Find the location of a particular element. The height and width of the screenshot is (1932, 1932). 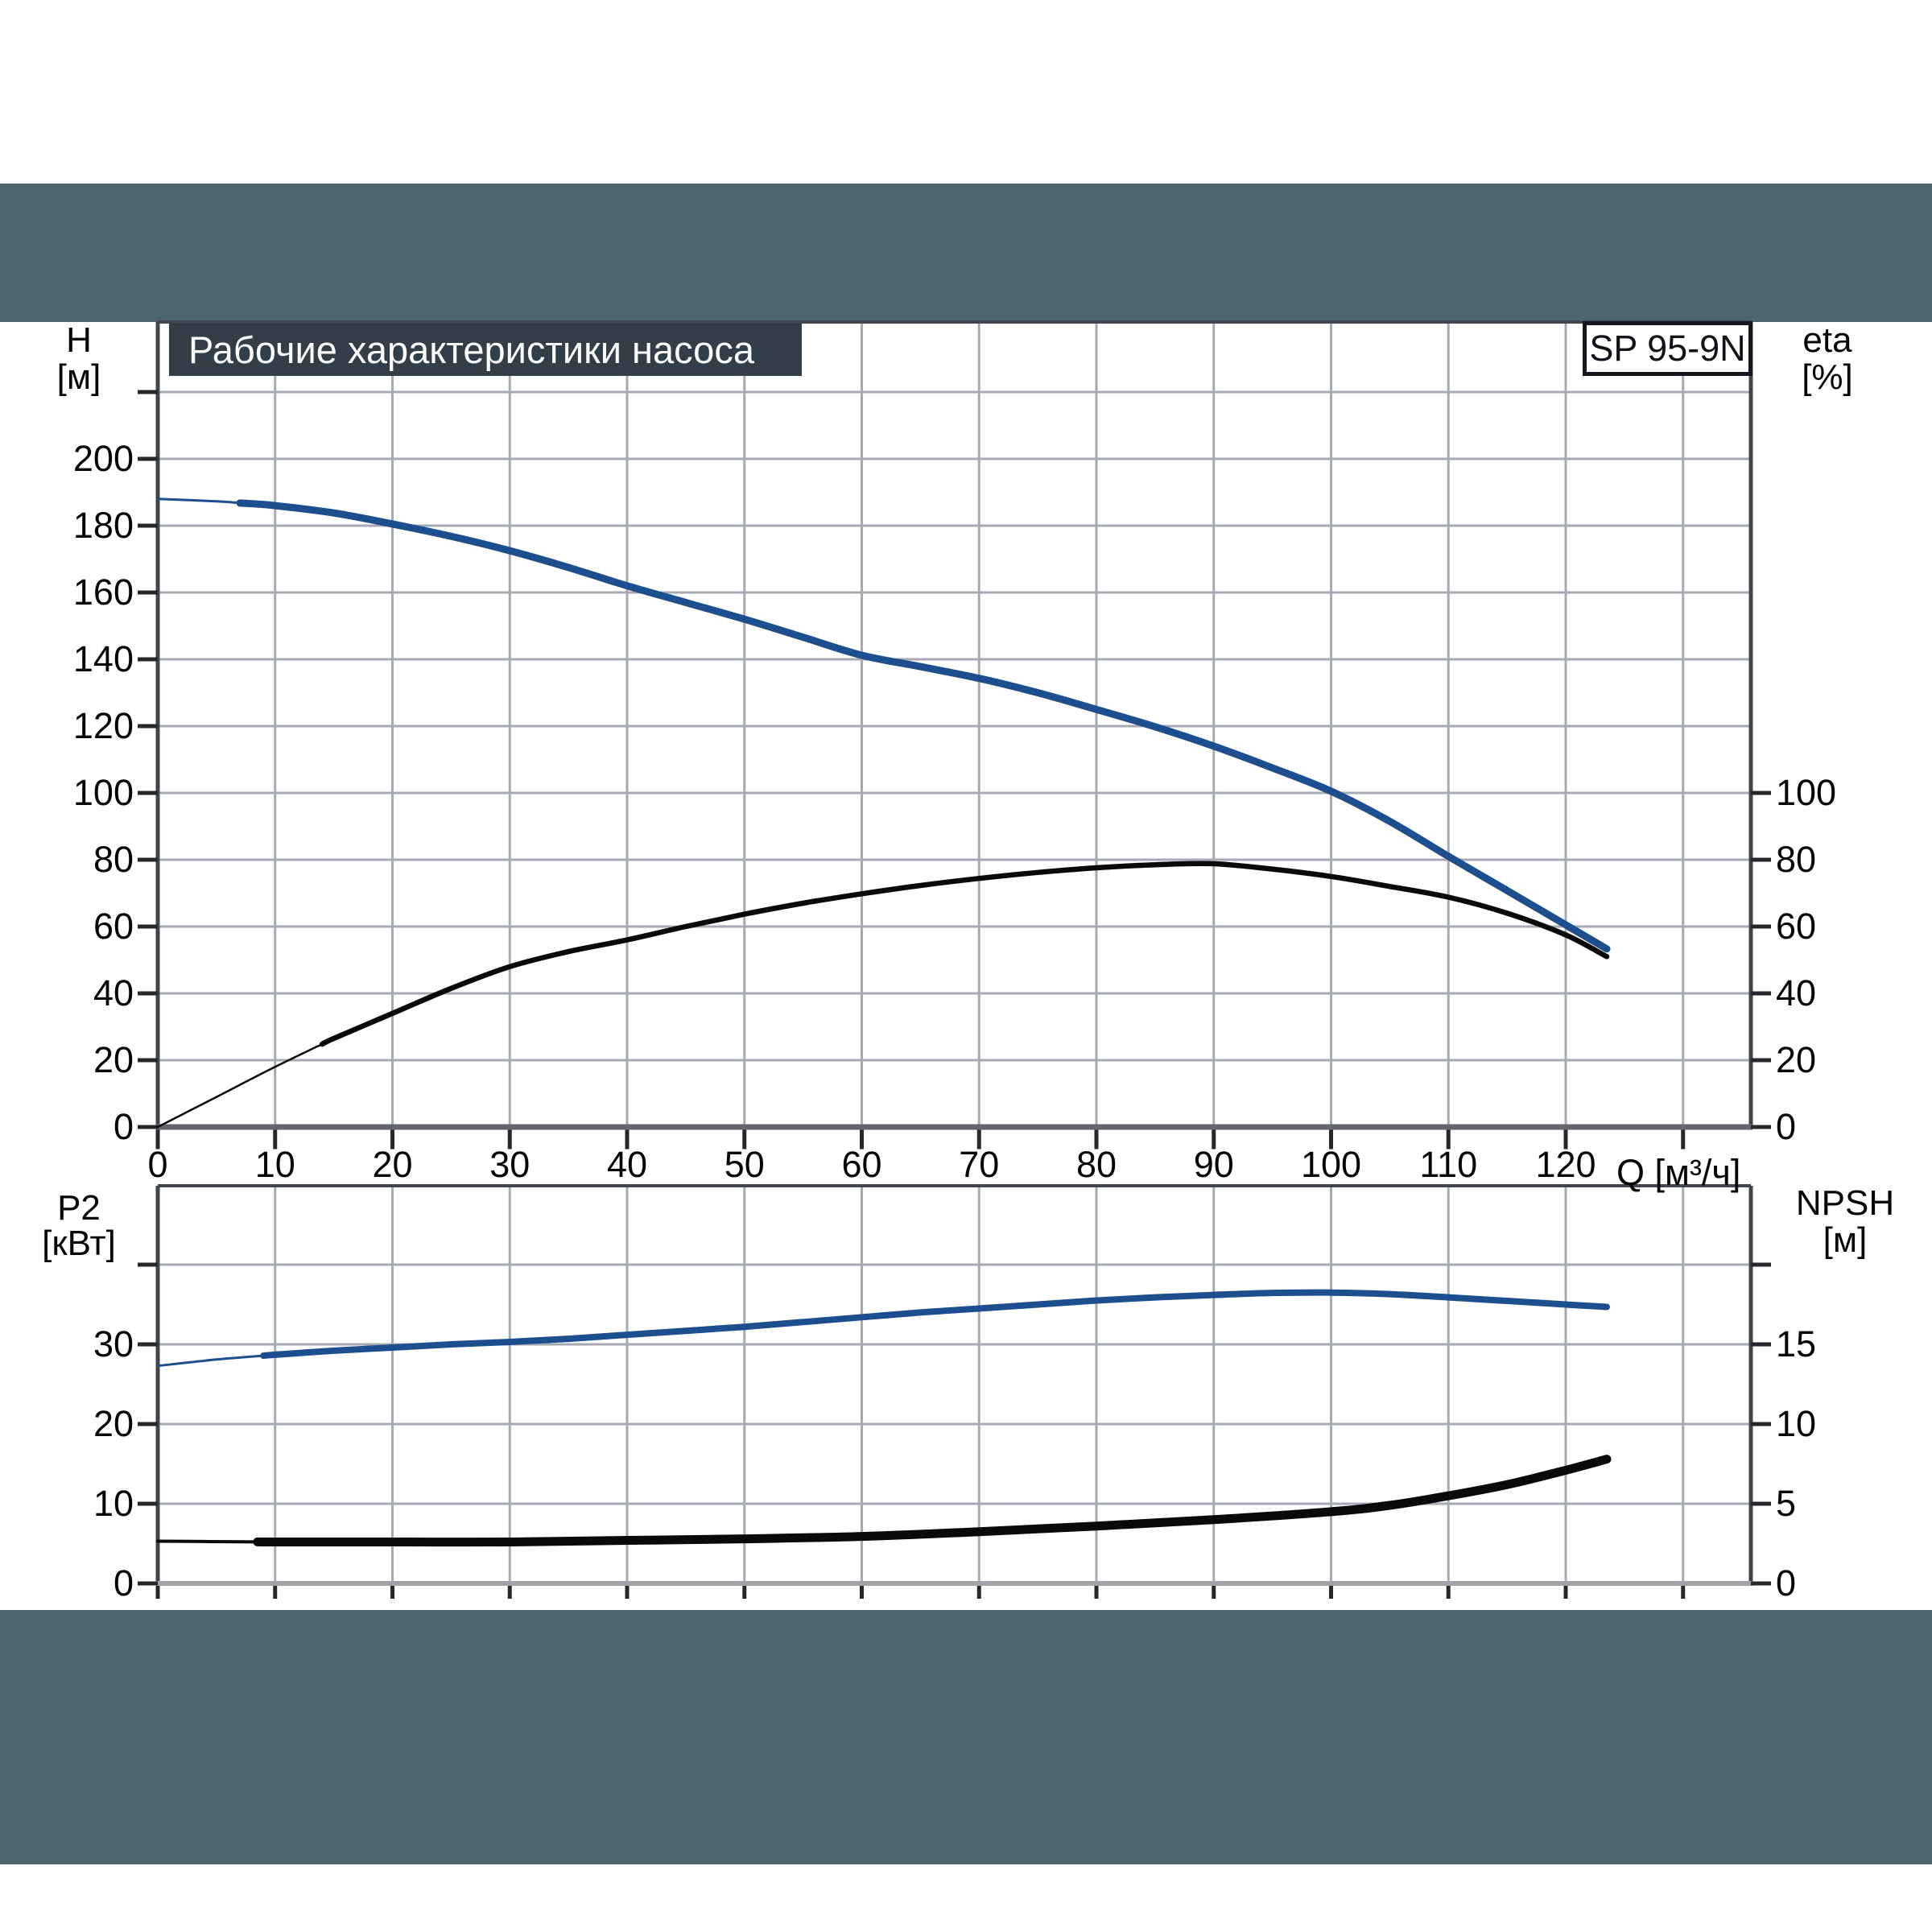

x-tick-label: 60 is located at coordinates (861, 1164).